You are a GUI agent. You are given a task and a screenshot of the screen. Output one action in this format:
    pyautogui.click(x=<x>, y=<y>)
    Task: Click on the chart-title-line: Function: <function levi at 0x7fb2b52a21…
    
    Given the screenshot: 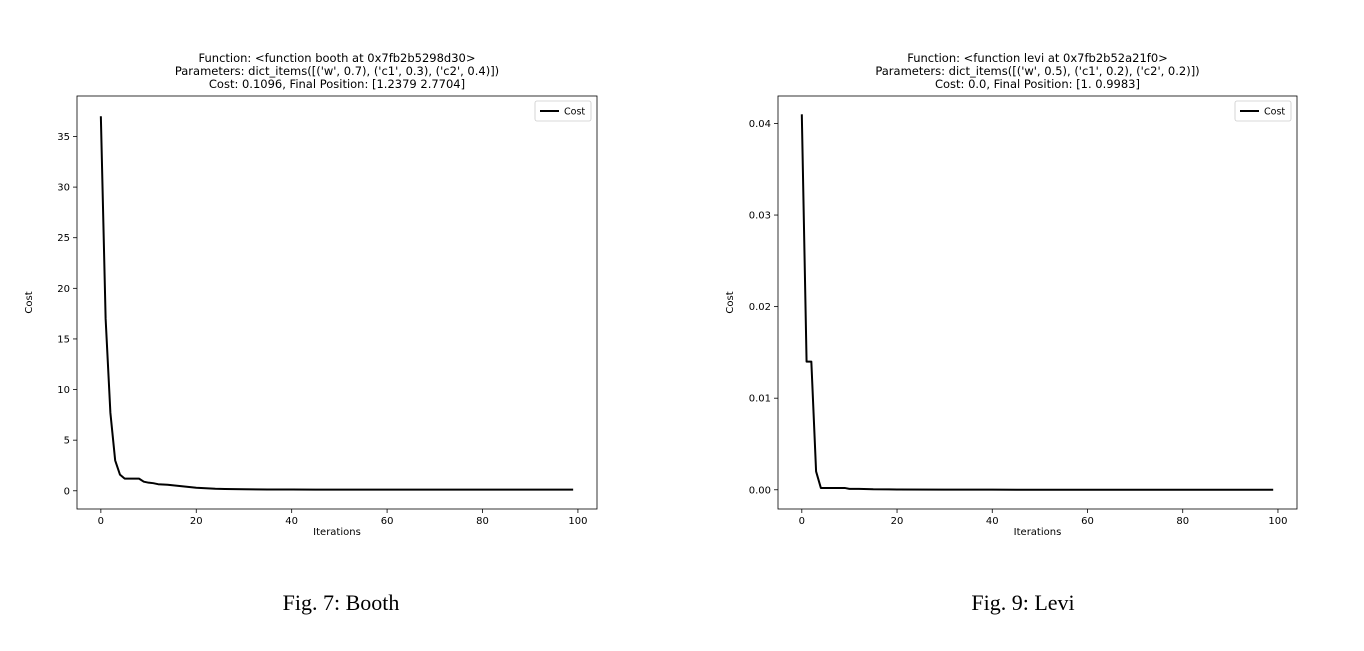 What is the action you would take?
    pyautogui.click(x=1037, y=58)
    